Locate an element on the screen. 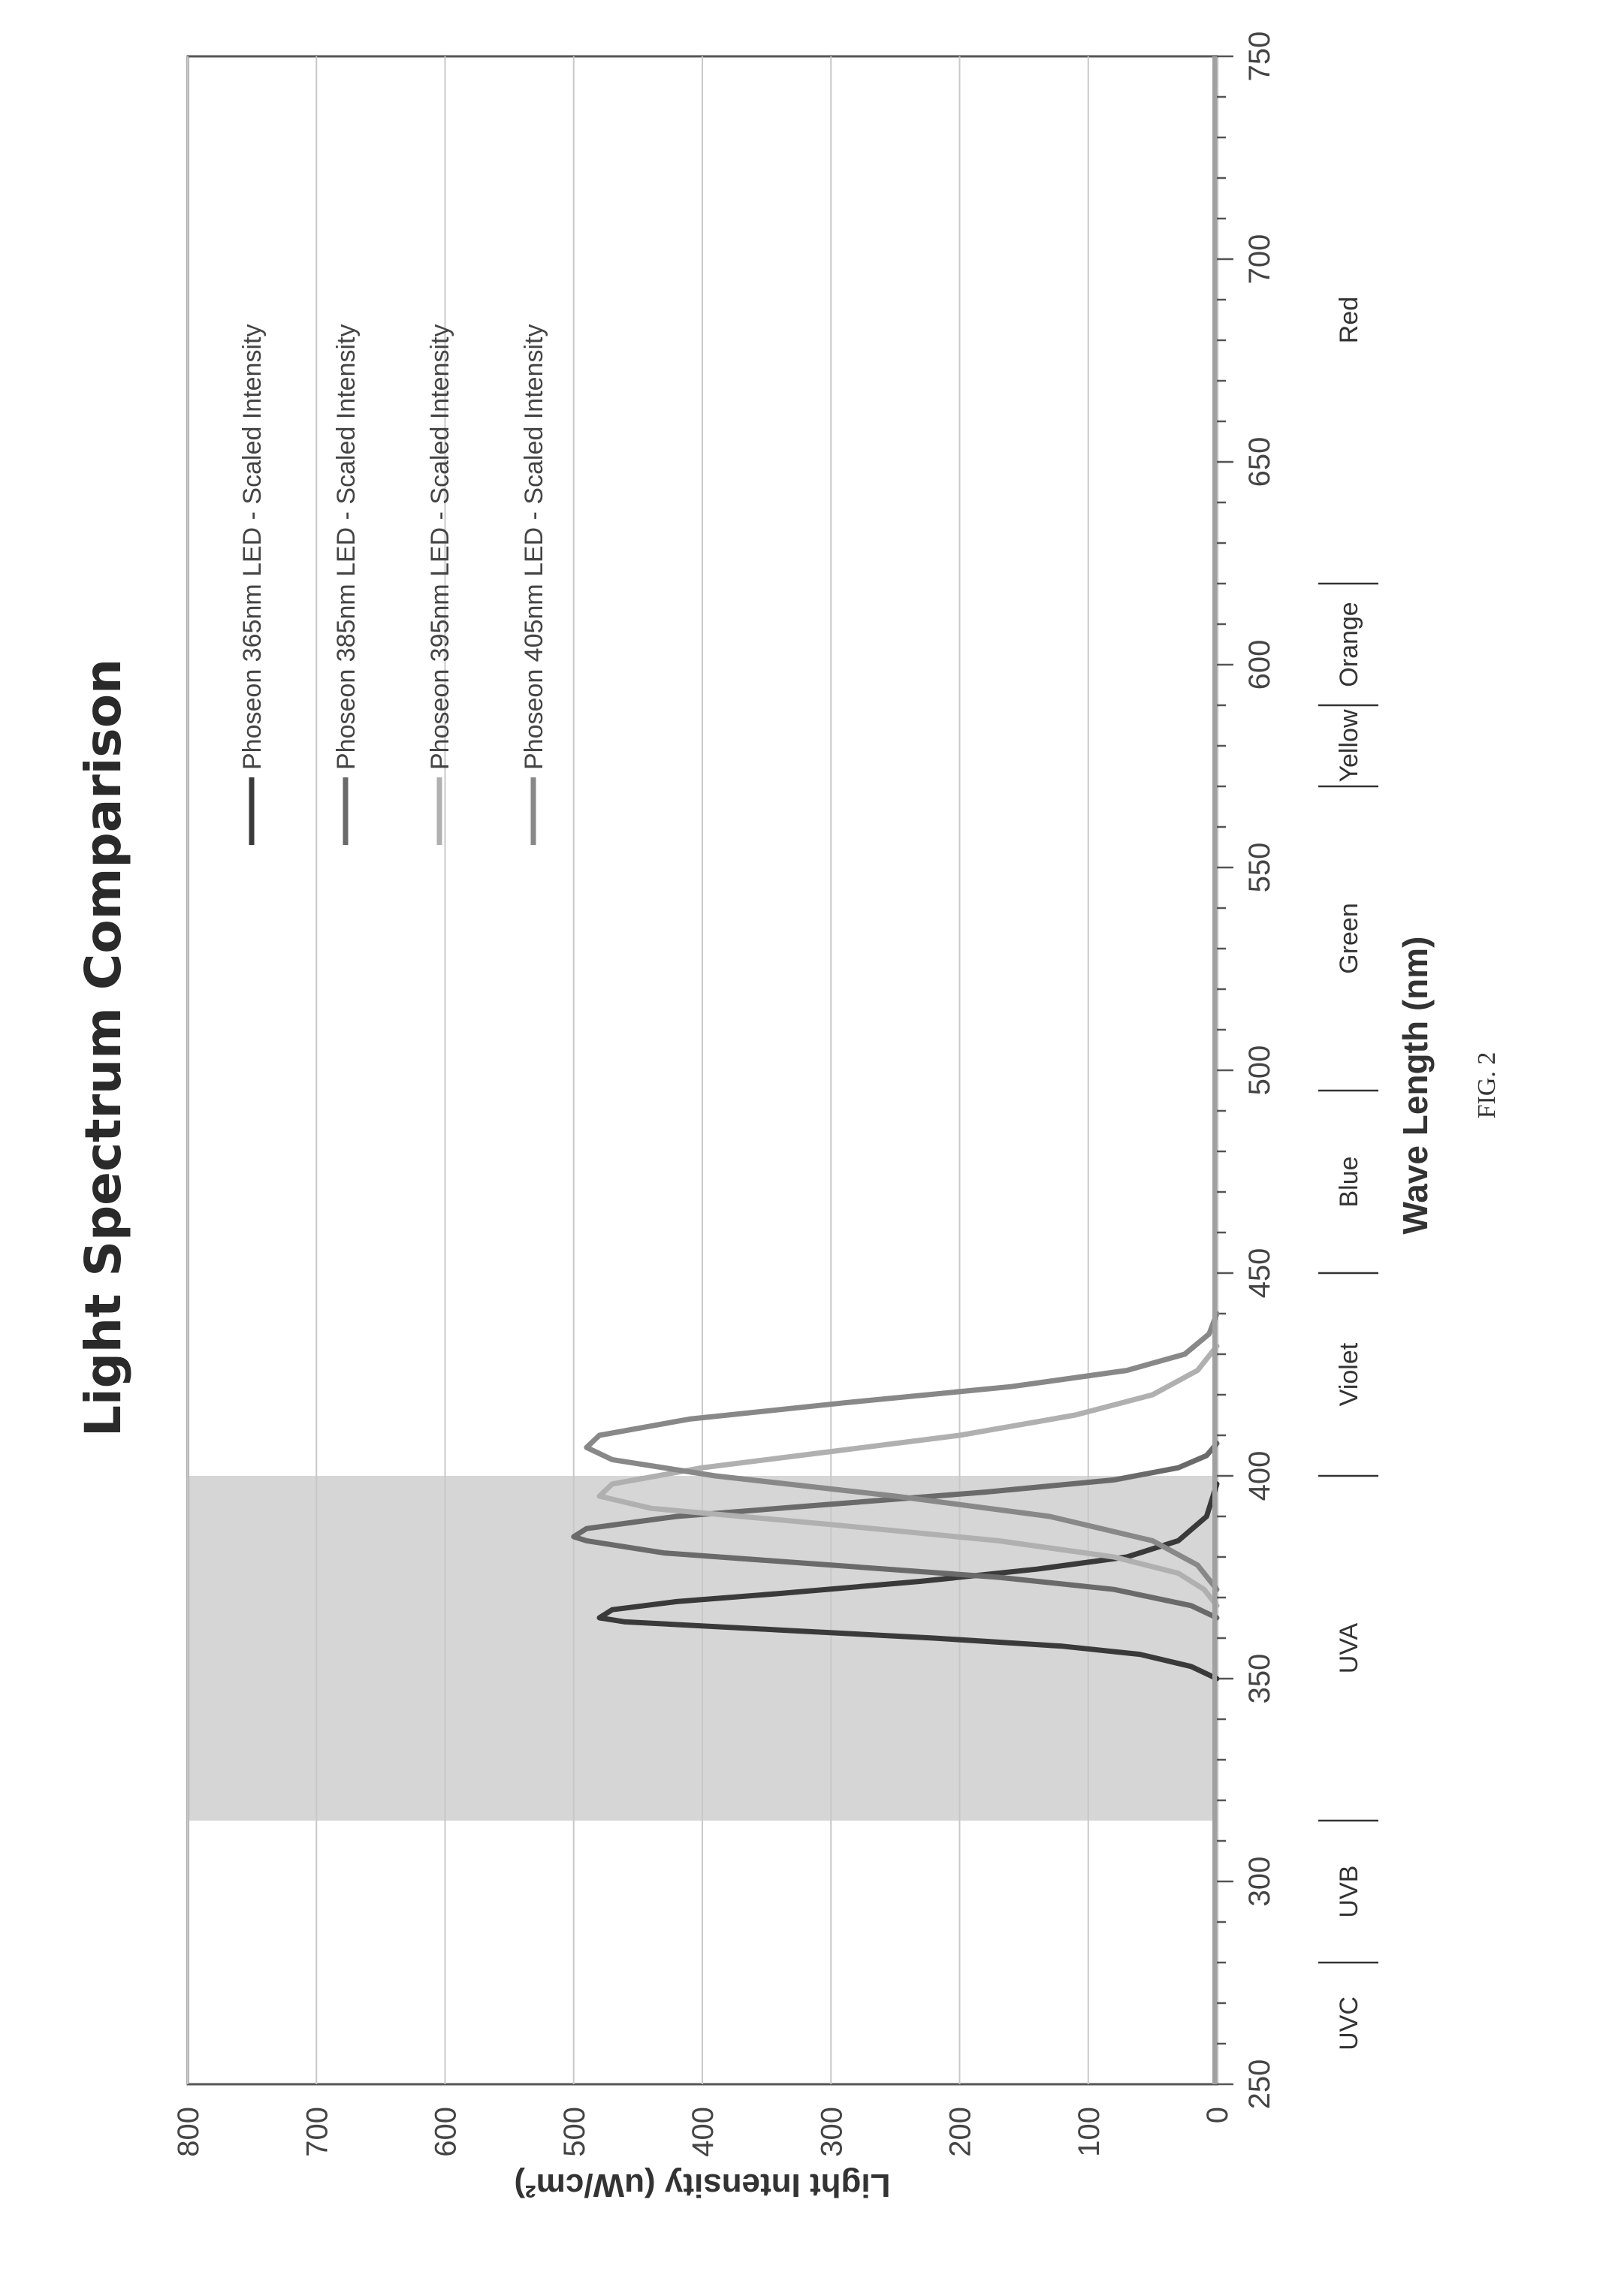 The image size is (1624, 2272). x-tick-label: 350 is located at coordinates (1259, 1679).